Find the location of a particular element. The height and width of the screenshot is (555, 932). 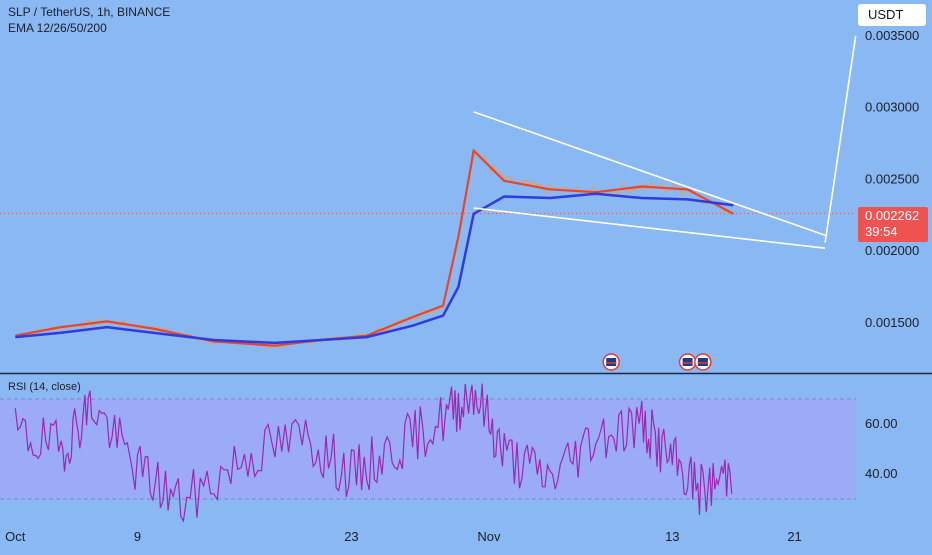

time-tick-label: 9 is located at coordinates (137, 536).